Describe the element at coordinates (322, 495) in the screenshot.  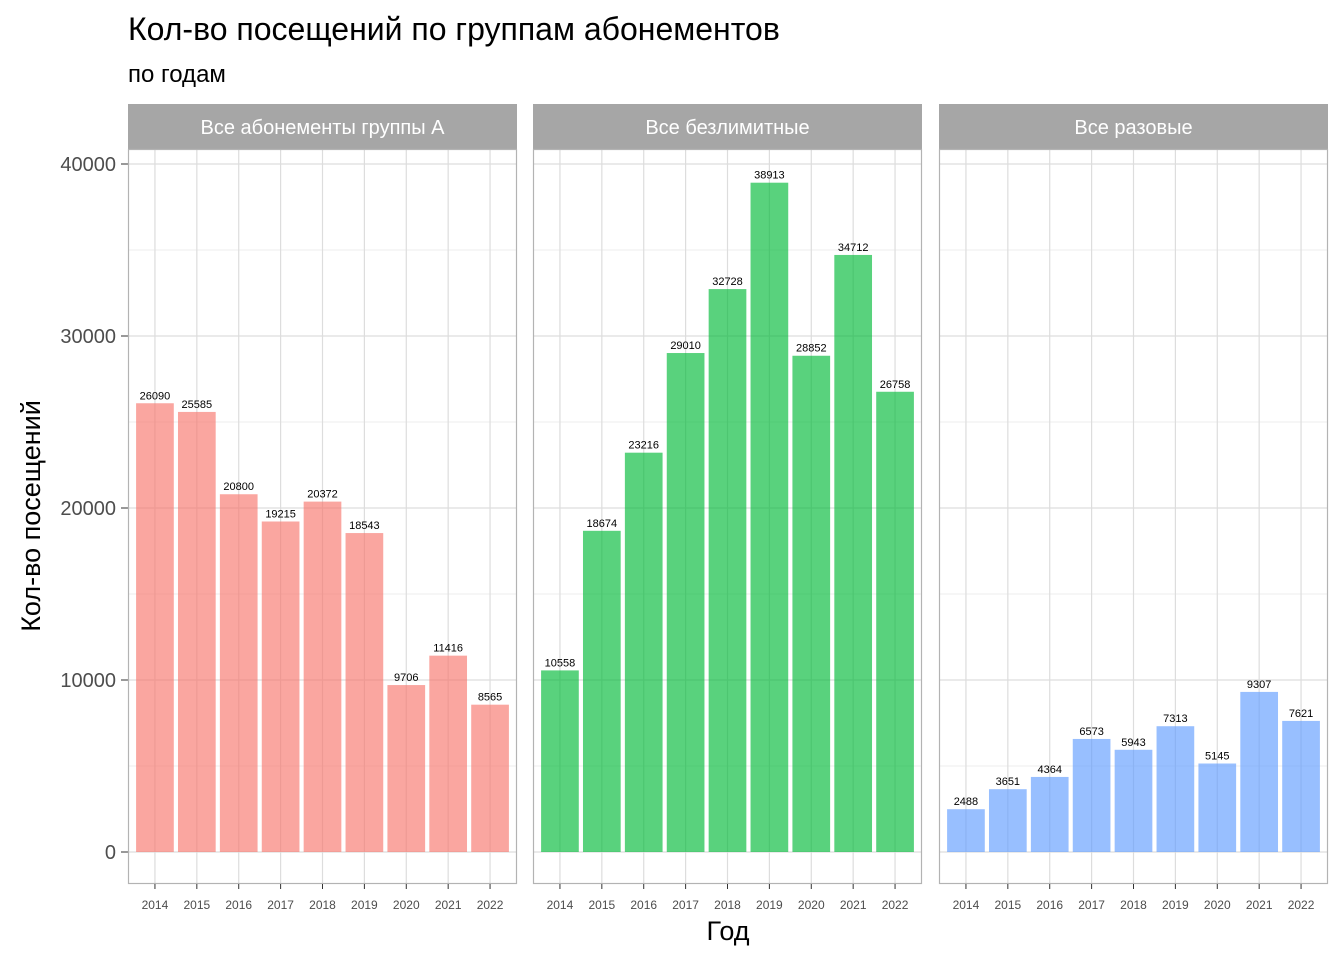
I see `bar-value-label: 20372` at that location.